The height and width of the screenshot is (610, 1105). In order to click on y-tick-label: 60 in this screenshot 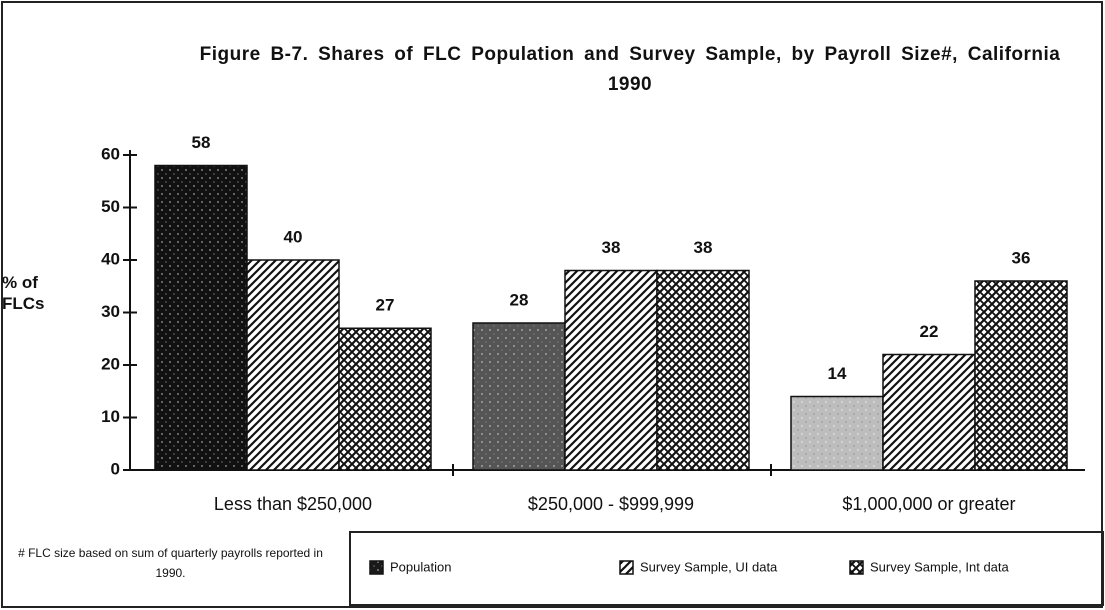, I will do `click(110, 153)`.